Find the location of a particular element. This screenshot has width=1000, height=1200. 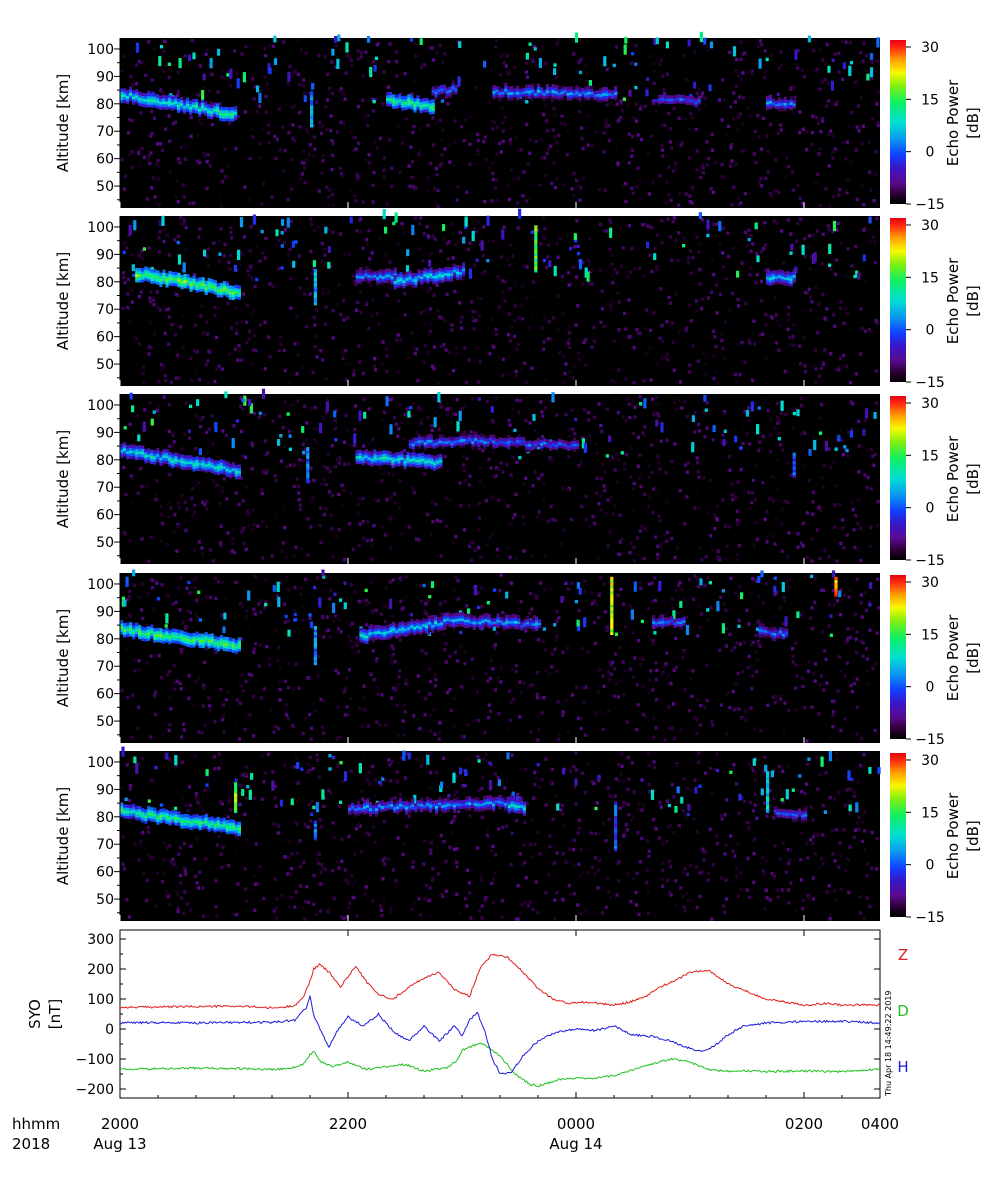

legend-h: H is located at coordinates (902, 1067).